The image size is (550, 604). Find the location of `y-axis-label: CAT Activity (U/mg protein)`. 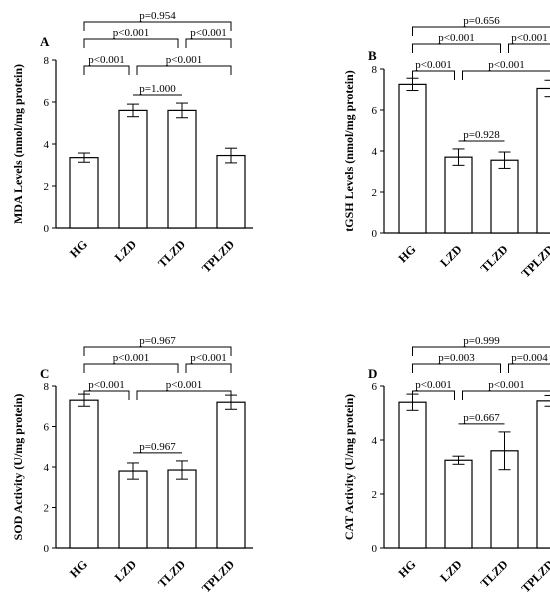

y-axis-label: CAT Activity (U/mg protein) is located at coordinates (349, 467).